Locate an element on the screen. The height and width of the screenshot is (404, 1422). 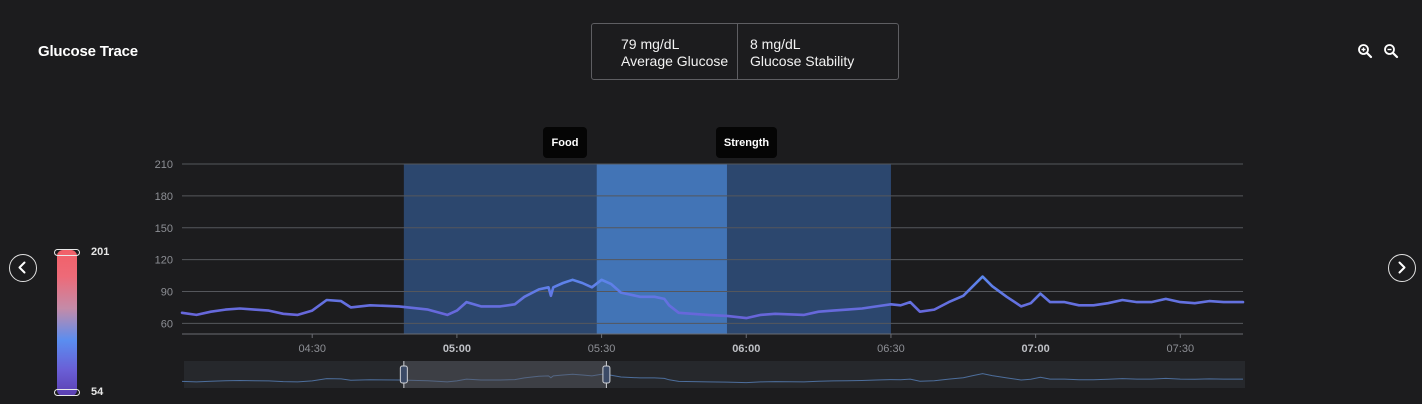
previous-button is located at coordinates (23, 268).